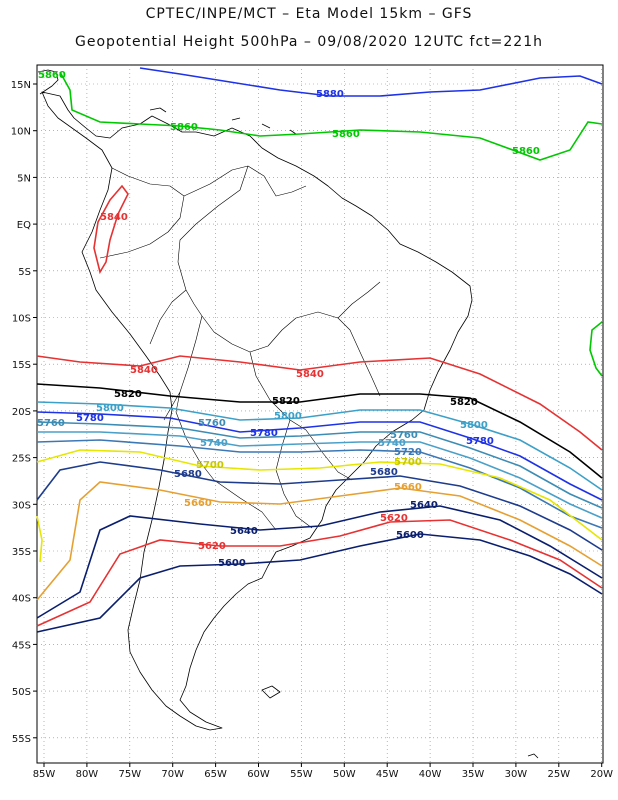 The image size is (618, 800). Describe the element at coordinates (430, 774) in the screenshot. I see `longitude-label: 40W` at that location.